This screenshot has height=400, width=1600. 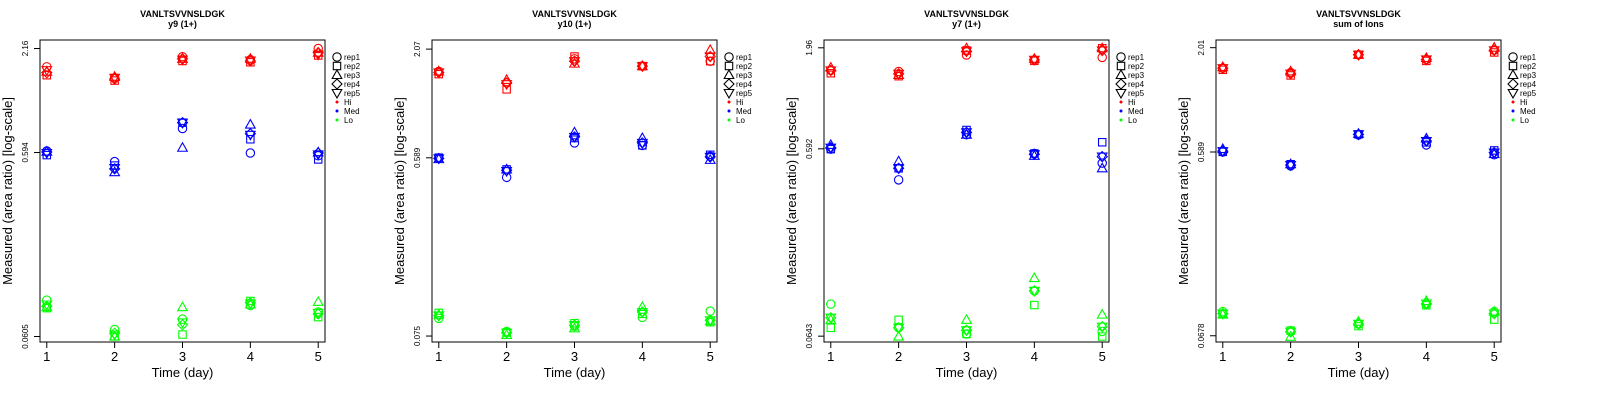 What do you see at coordinates (809, 148) in the screenshot?
I see `y-tick-label: 0.592` at bounding box center [809, 148].